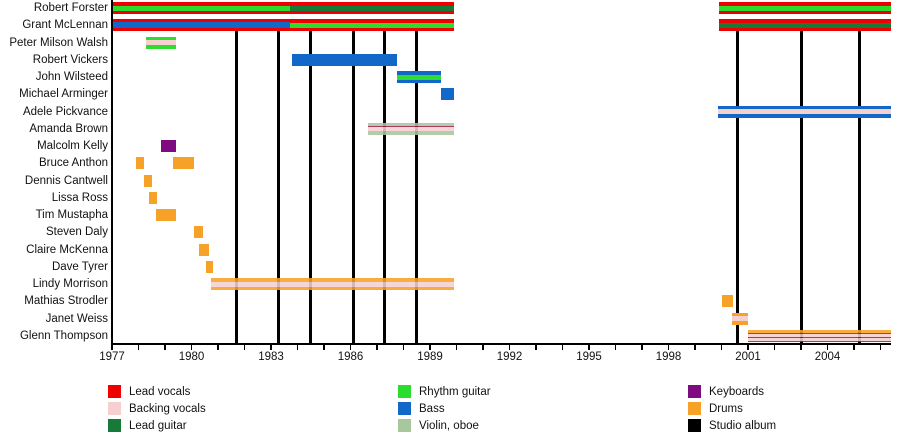 The height and width of the screenshot is (437, 900). Describe the element at coordinates (449, 426) in the screenshot. I see `legend-label: Violin, oboe` at that location.